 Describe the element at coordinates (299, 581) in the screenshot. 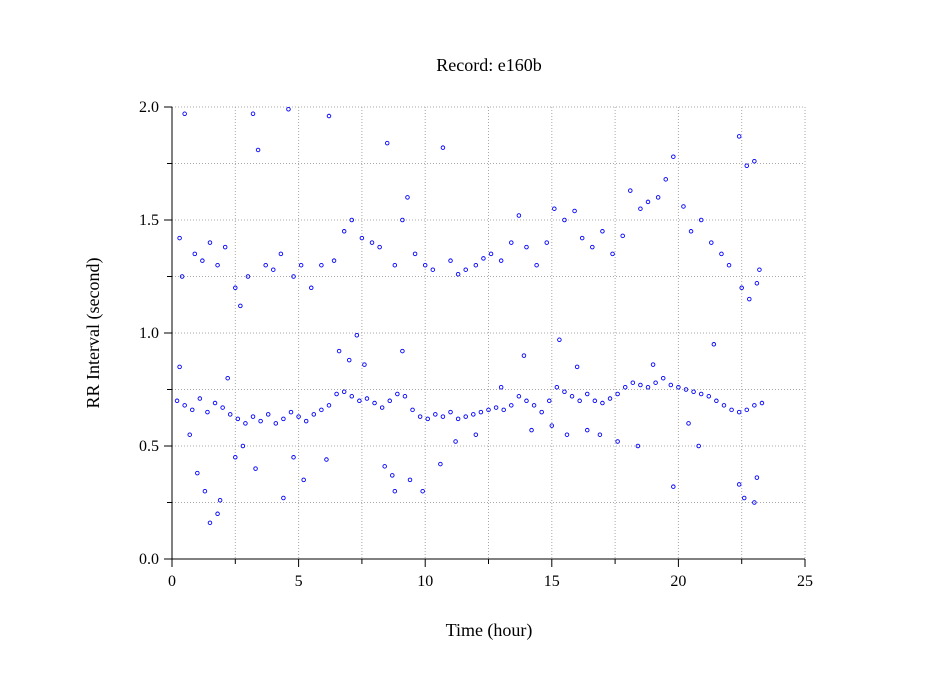

I see `x-tick-label: 5` at that location.